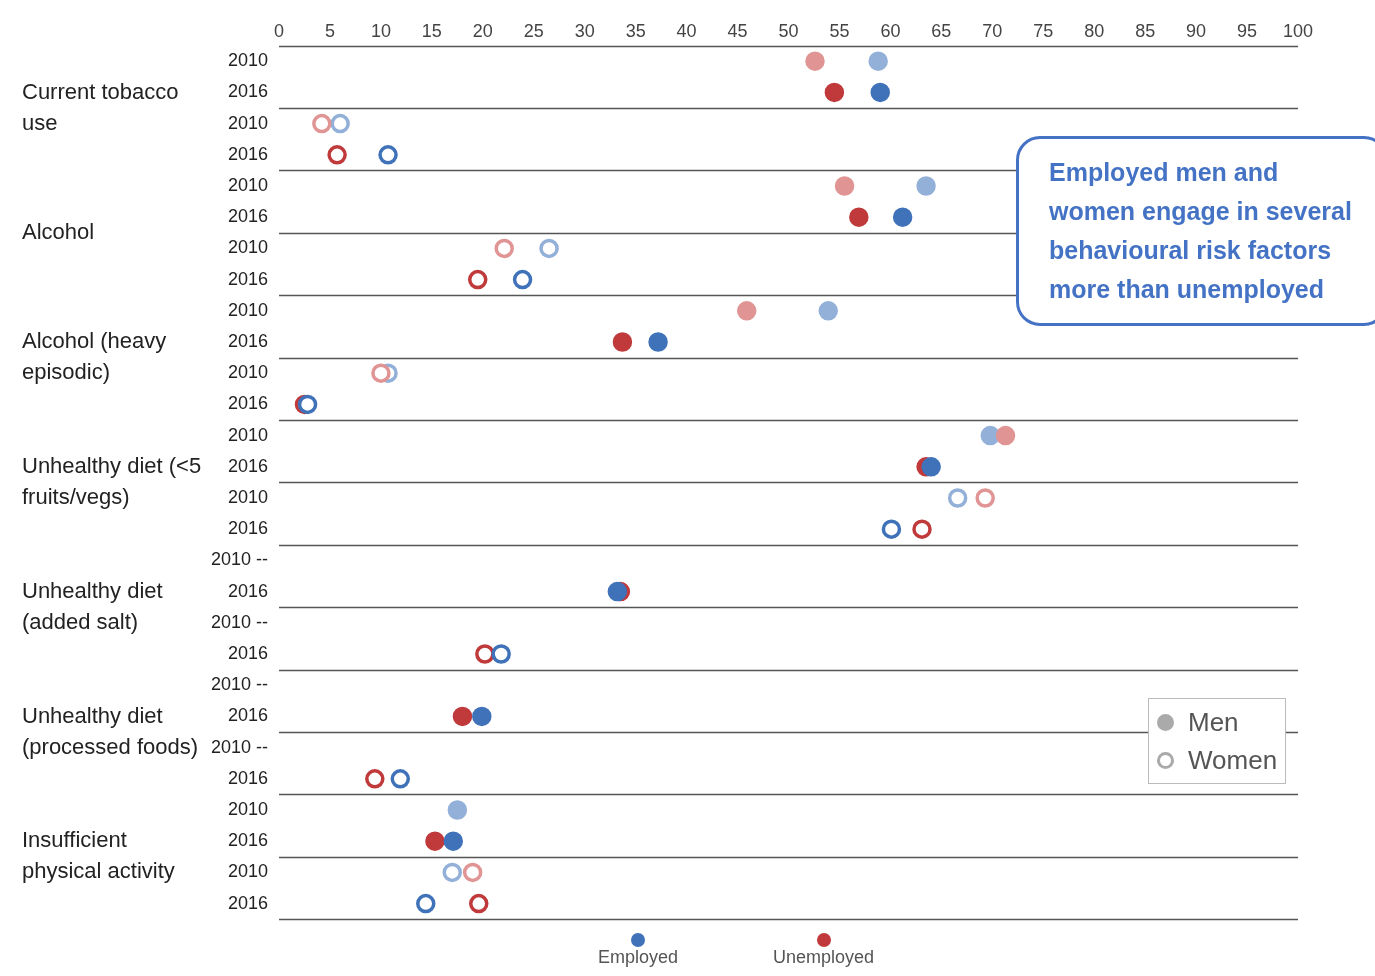 The height and width of the screenshot is (976, 1375). What do you see at coordinates (638, 957) in the screenshot?
I see `legend-label: Employed` at bounding box center [638, 957].